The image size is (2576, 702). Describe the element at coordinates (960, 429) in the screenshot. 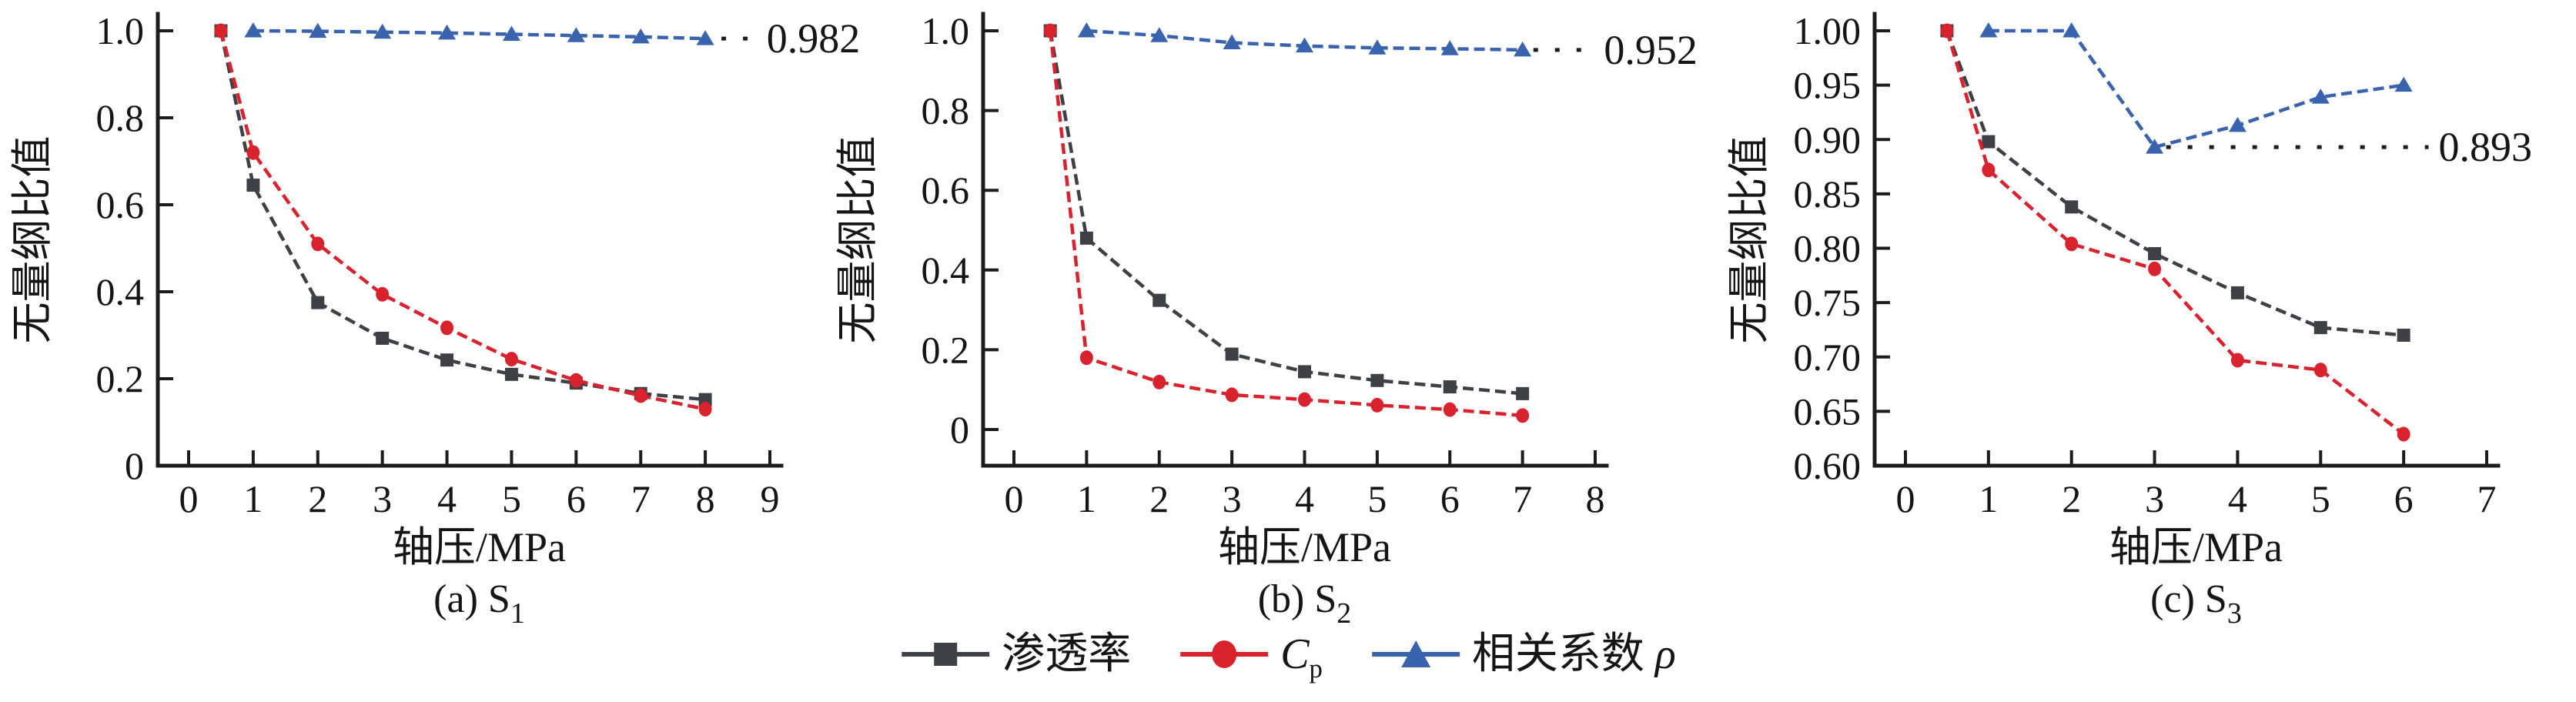

I see `y-tick-label: 0` at that location.